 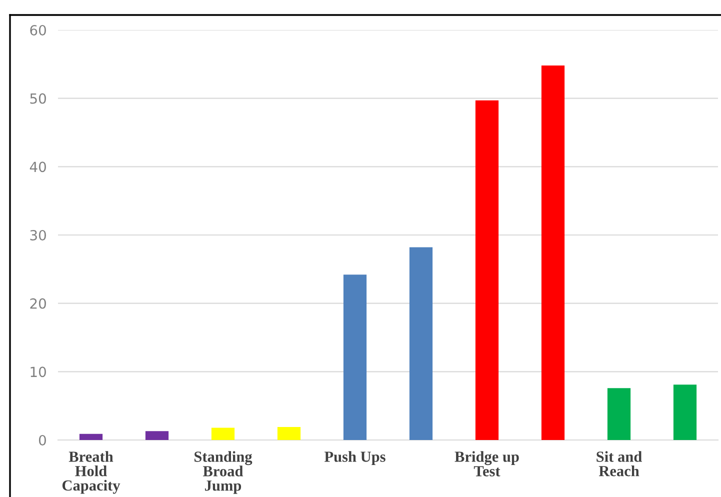 What do you see at coordinates (91, 472) in the screenshot?
I see `x-tick-label: Breath Hold Capacity` at bounding box center [91, 472].